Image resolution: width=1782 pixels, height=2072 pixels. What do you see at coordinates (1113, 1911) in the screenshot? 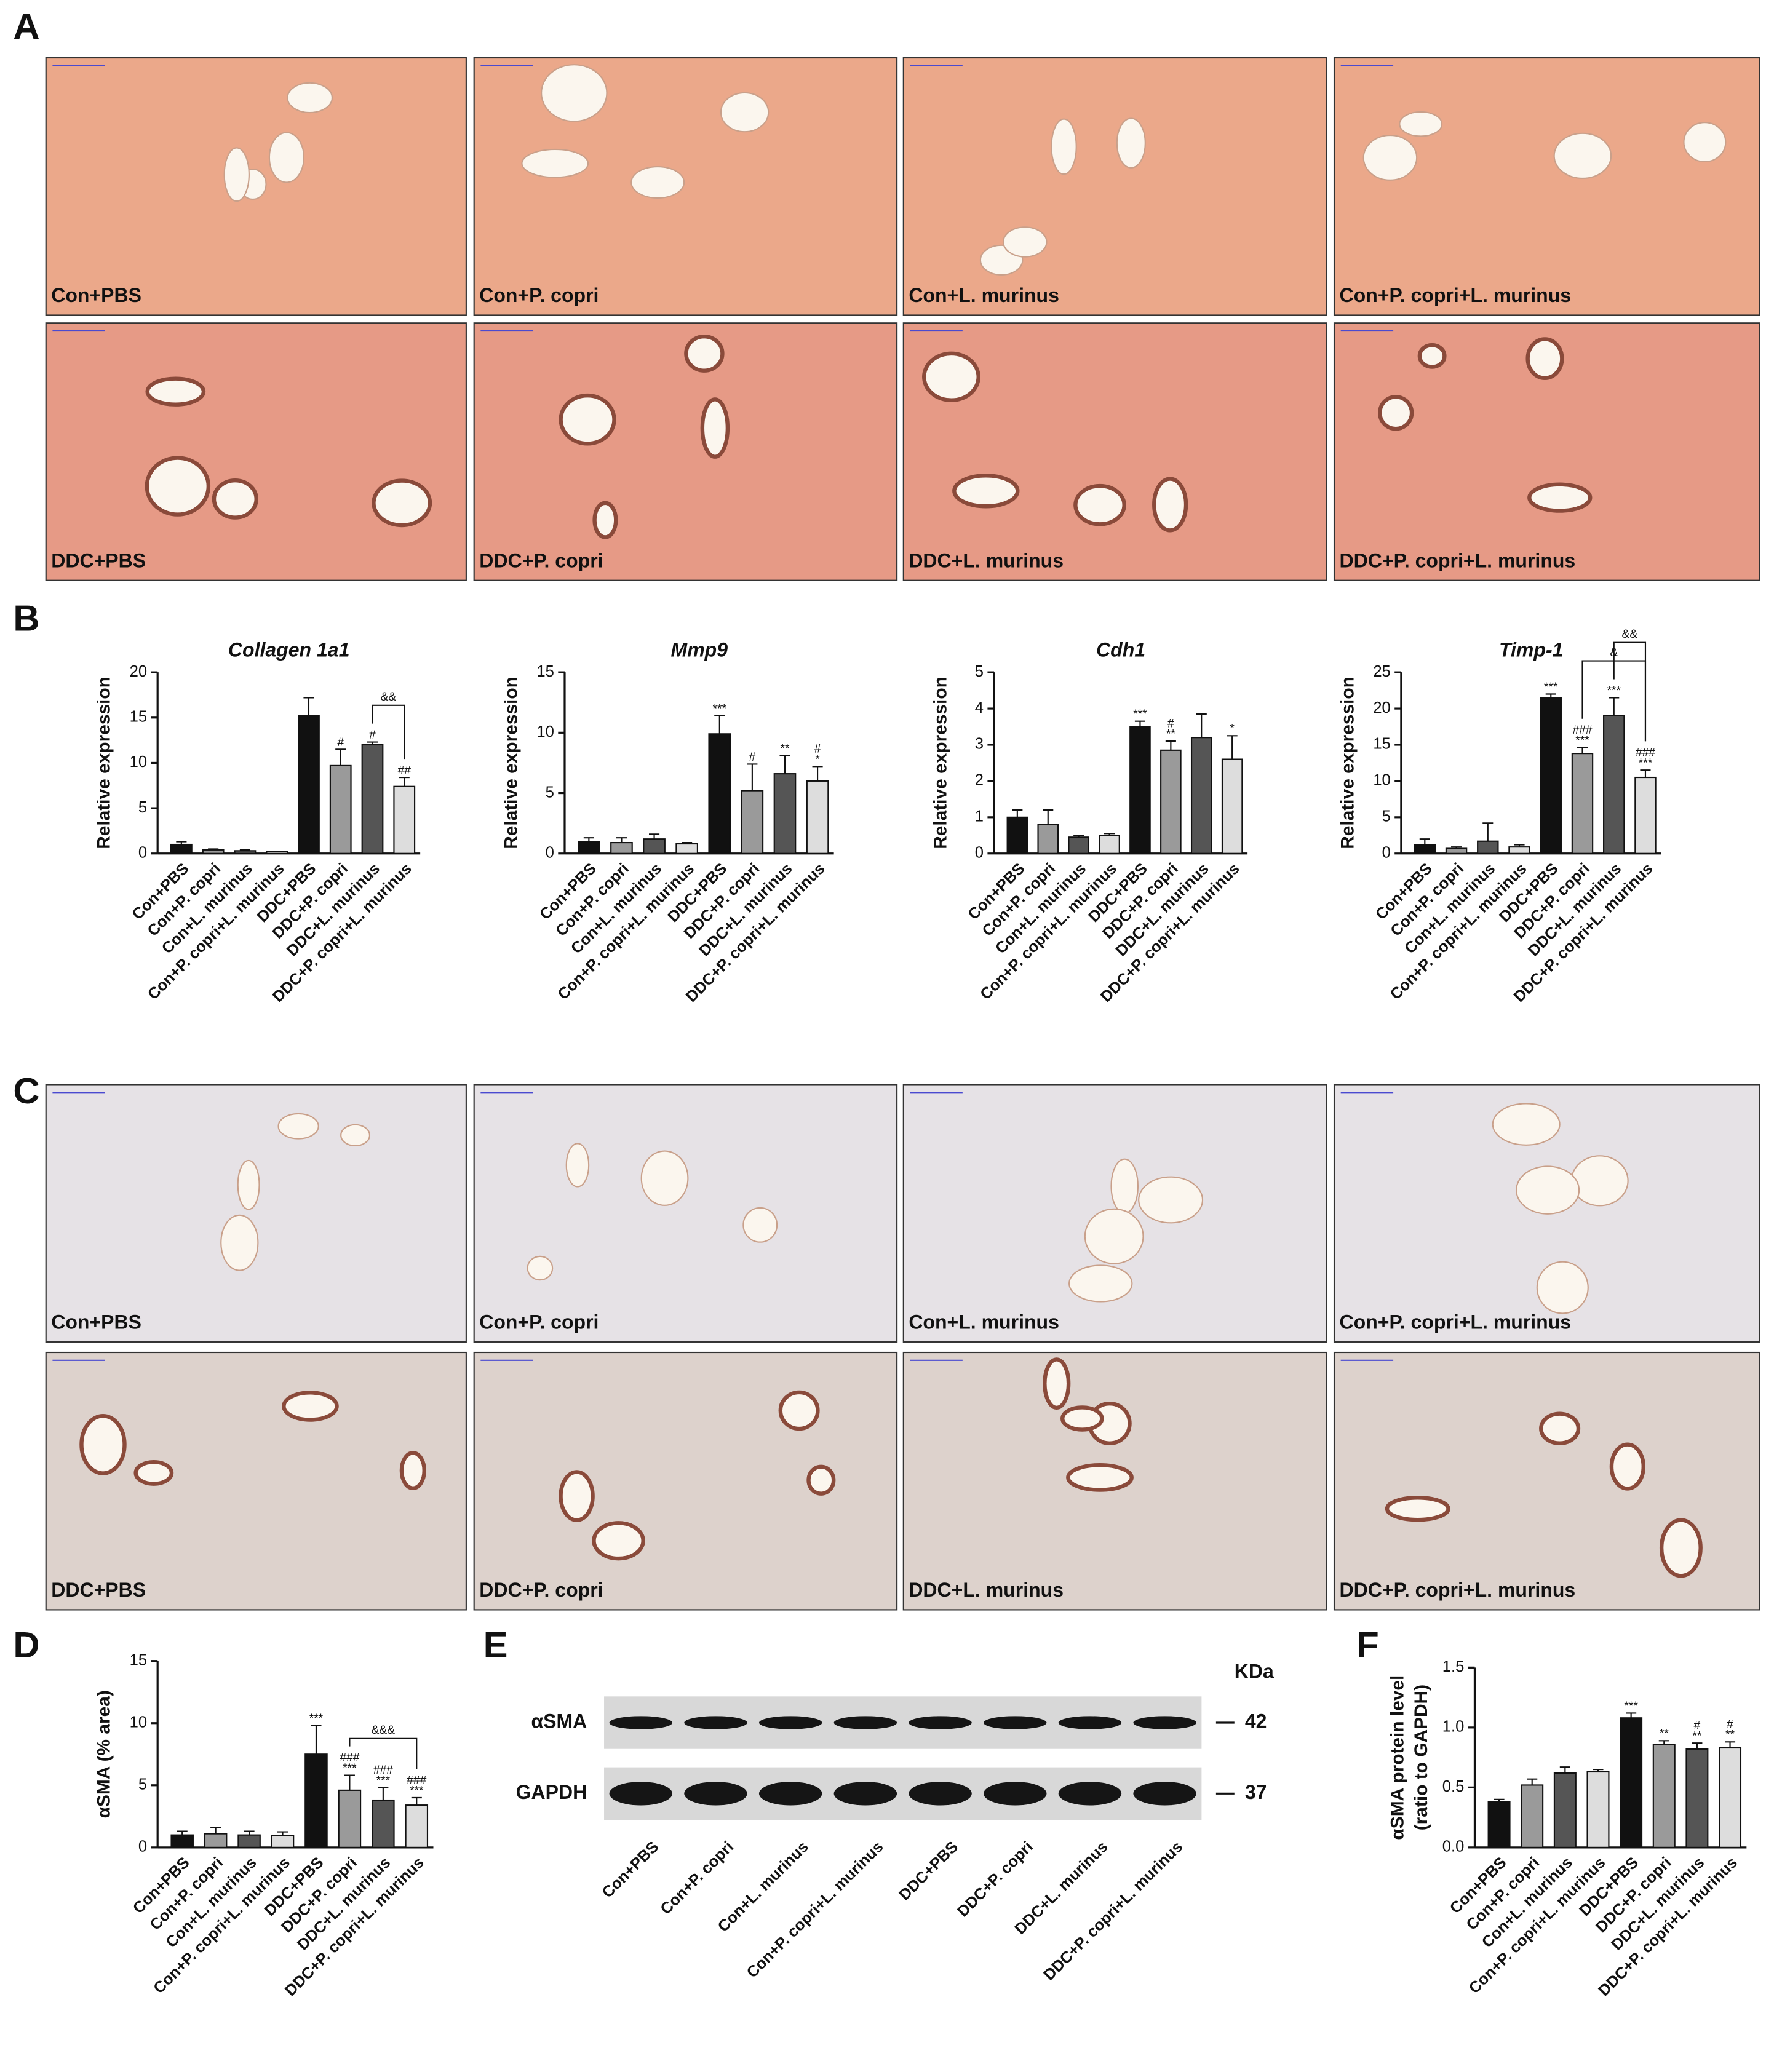
I see `lane-label: DDC+P. copri+L. murinus` at bounding box center [1113, 1911].